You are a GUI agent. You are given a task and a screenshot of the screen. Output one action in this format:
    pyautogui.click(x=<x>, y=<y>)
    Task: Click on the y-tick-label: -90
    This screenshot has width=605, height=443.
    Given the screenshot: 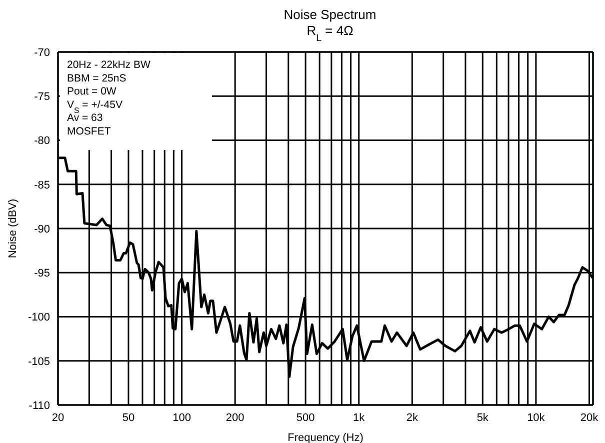 What is the action you would take?
    pyautogui.click(x=42, y=229)
    